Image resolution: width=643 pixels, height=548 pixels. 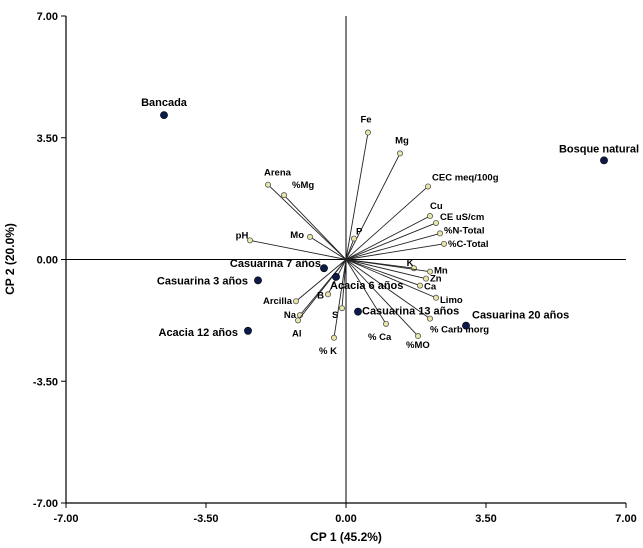 What do you see at coordinates (451, 300) in the screenshot?
I see `vector-label-limo: Limo` at bounding box center [451, 300].